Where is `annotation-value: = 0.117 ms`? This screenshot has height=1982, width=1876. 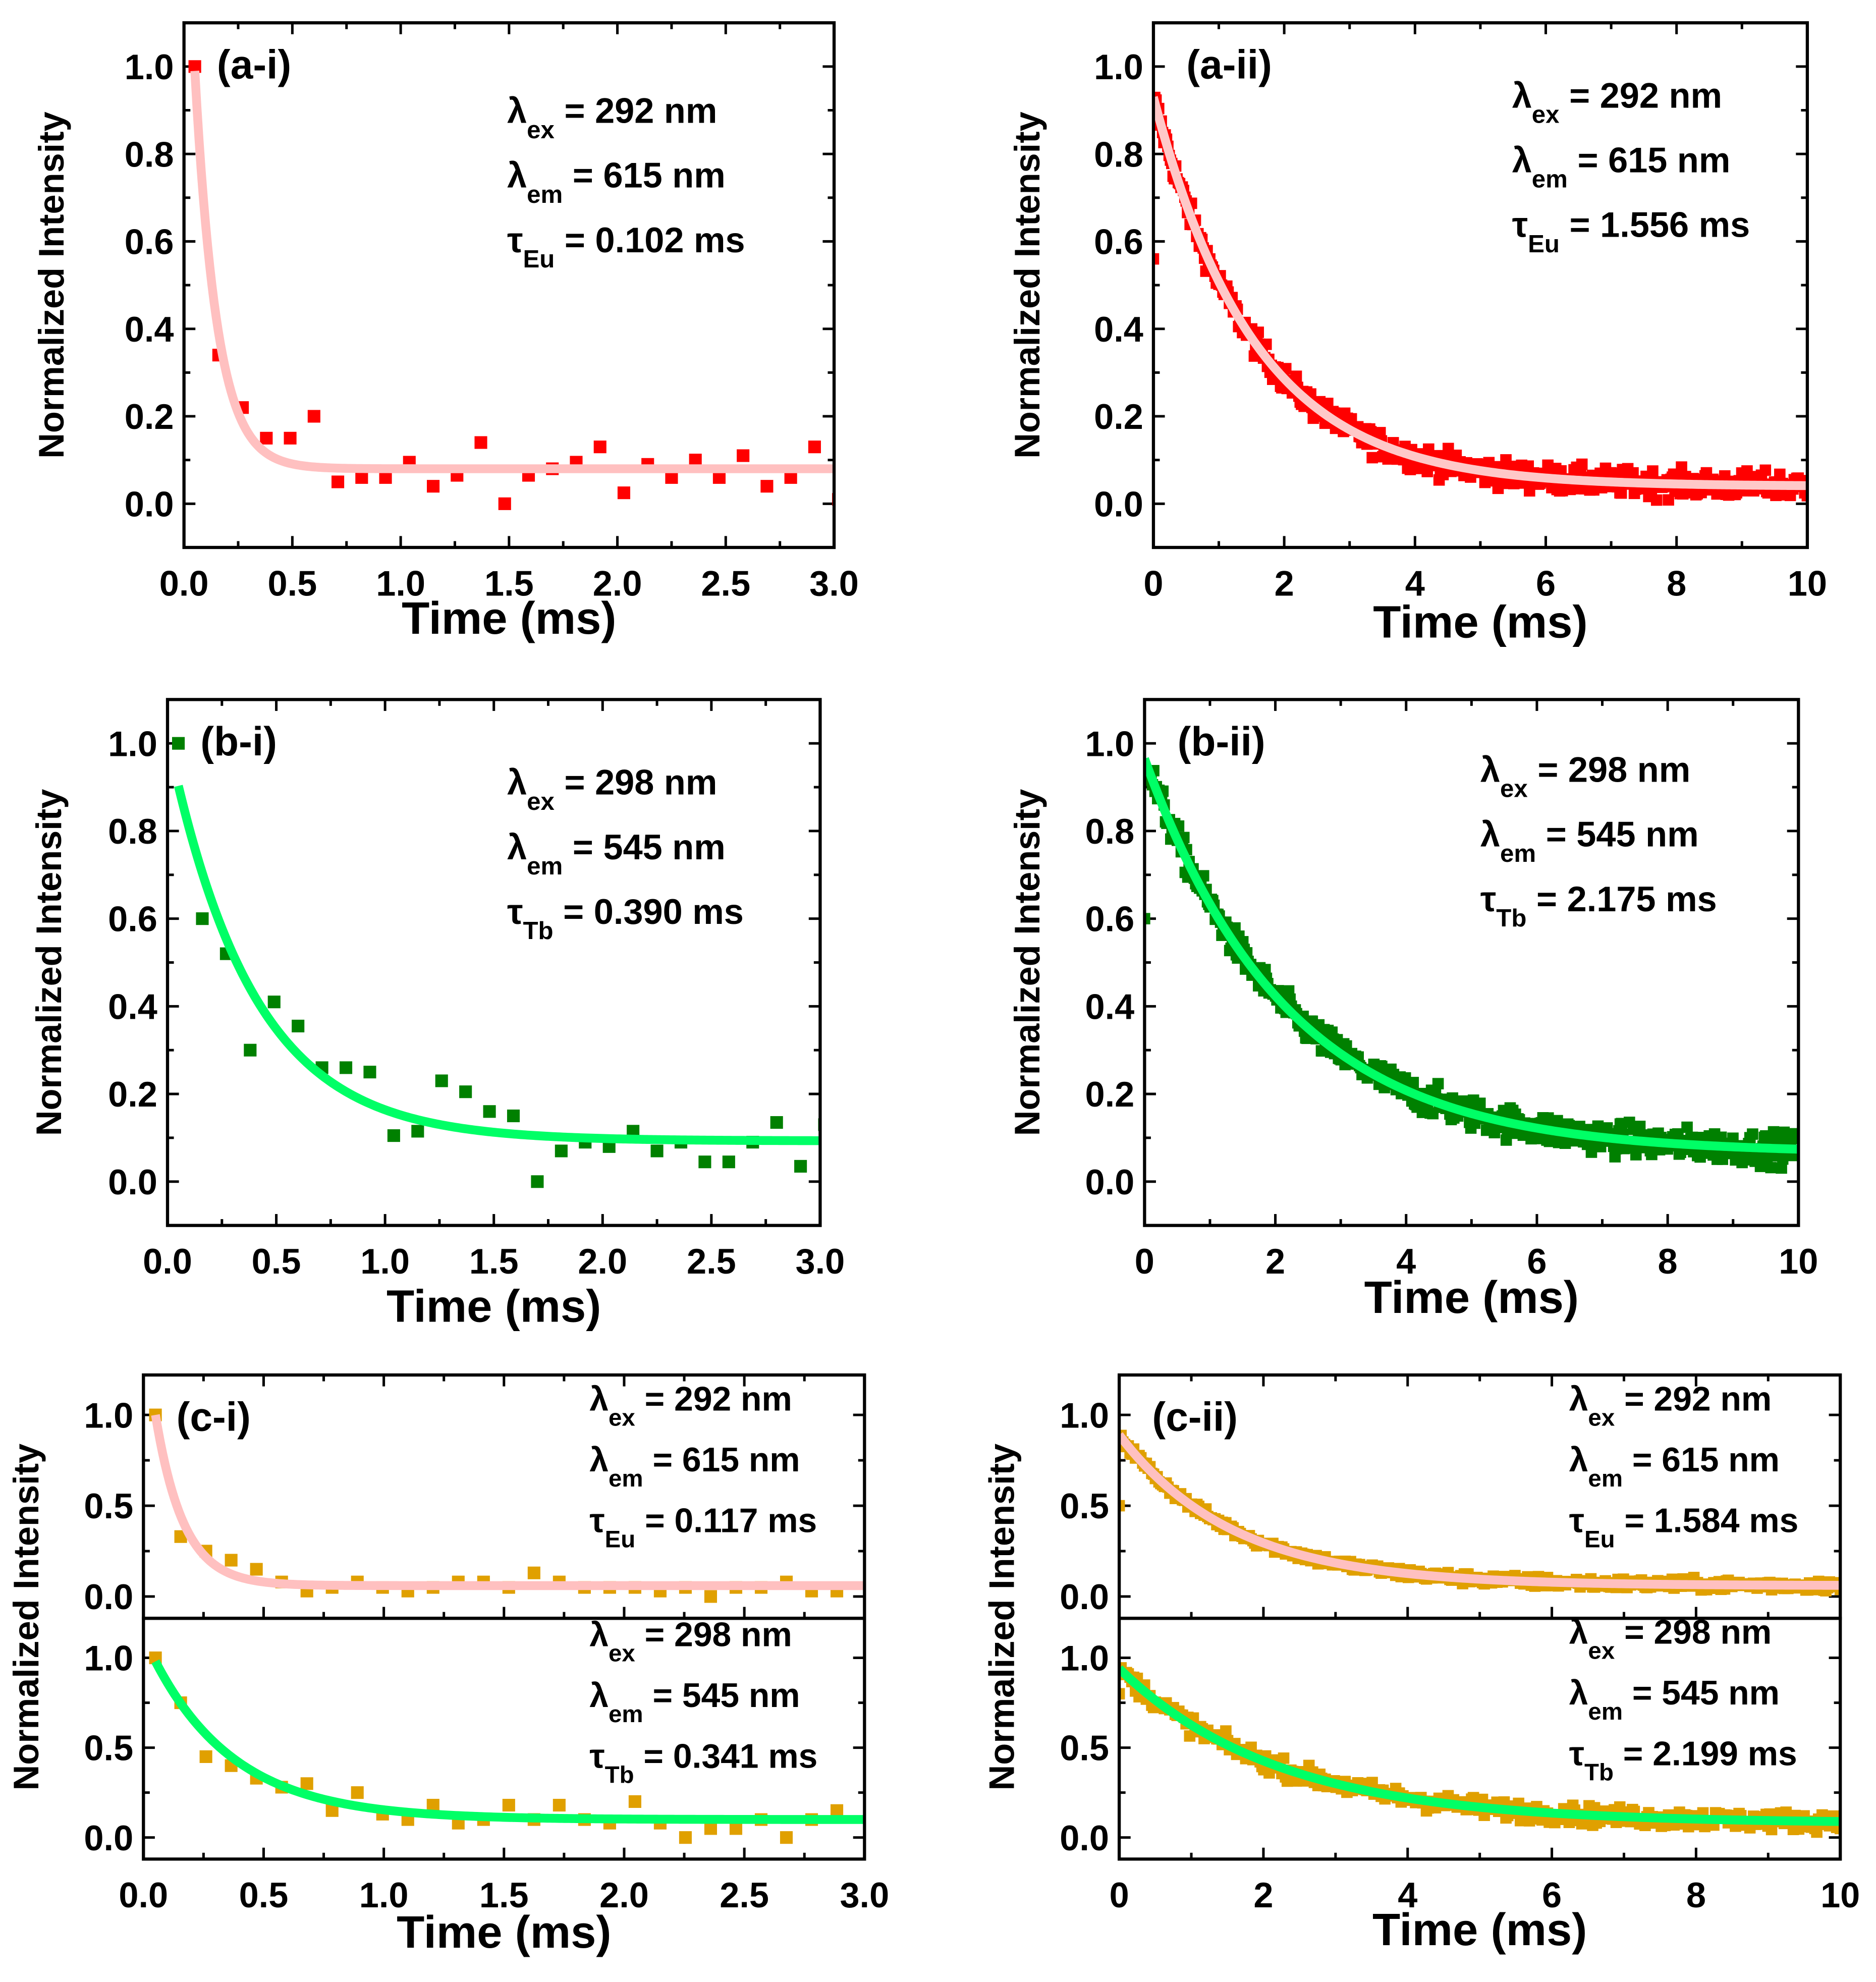 annotation-value: = 0.117 ms is located at coordinates (726, 1521).